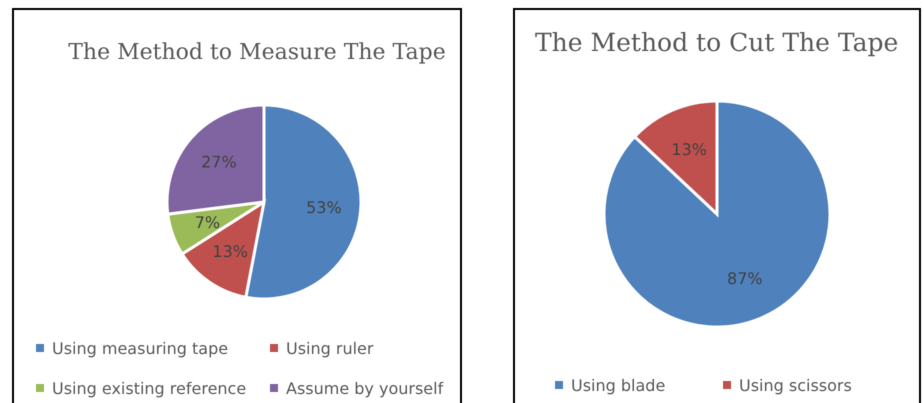  What do you see at coordinates (324, 208) in the screenshot?
I see `data-label: 53%` at bounding box center [324, 208].